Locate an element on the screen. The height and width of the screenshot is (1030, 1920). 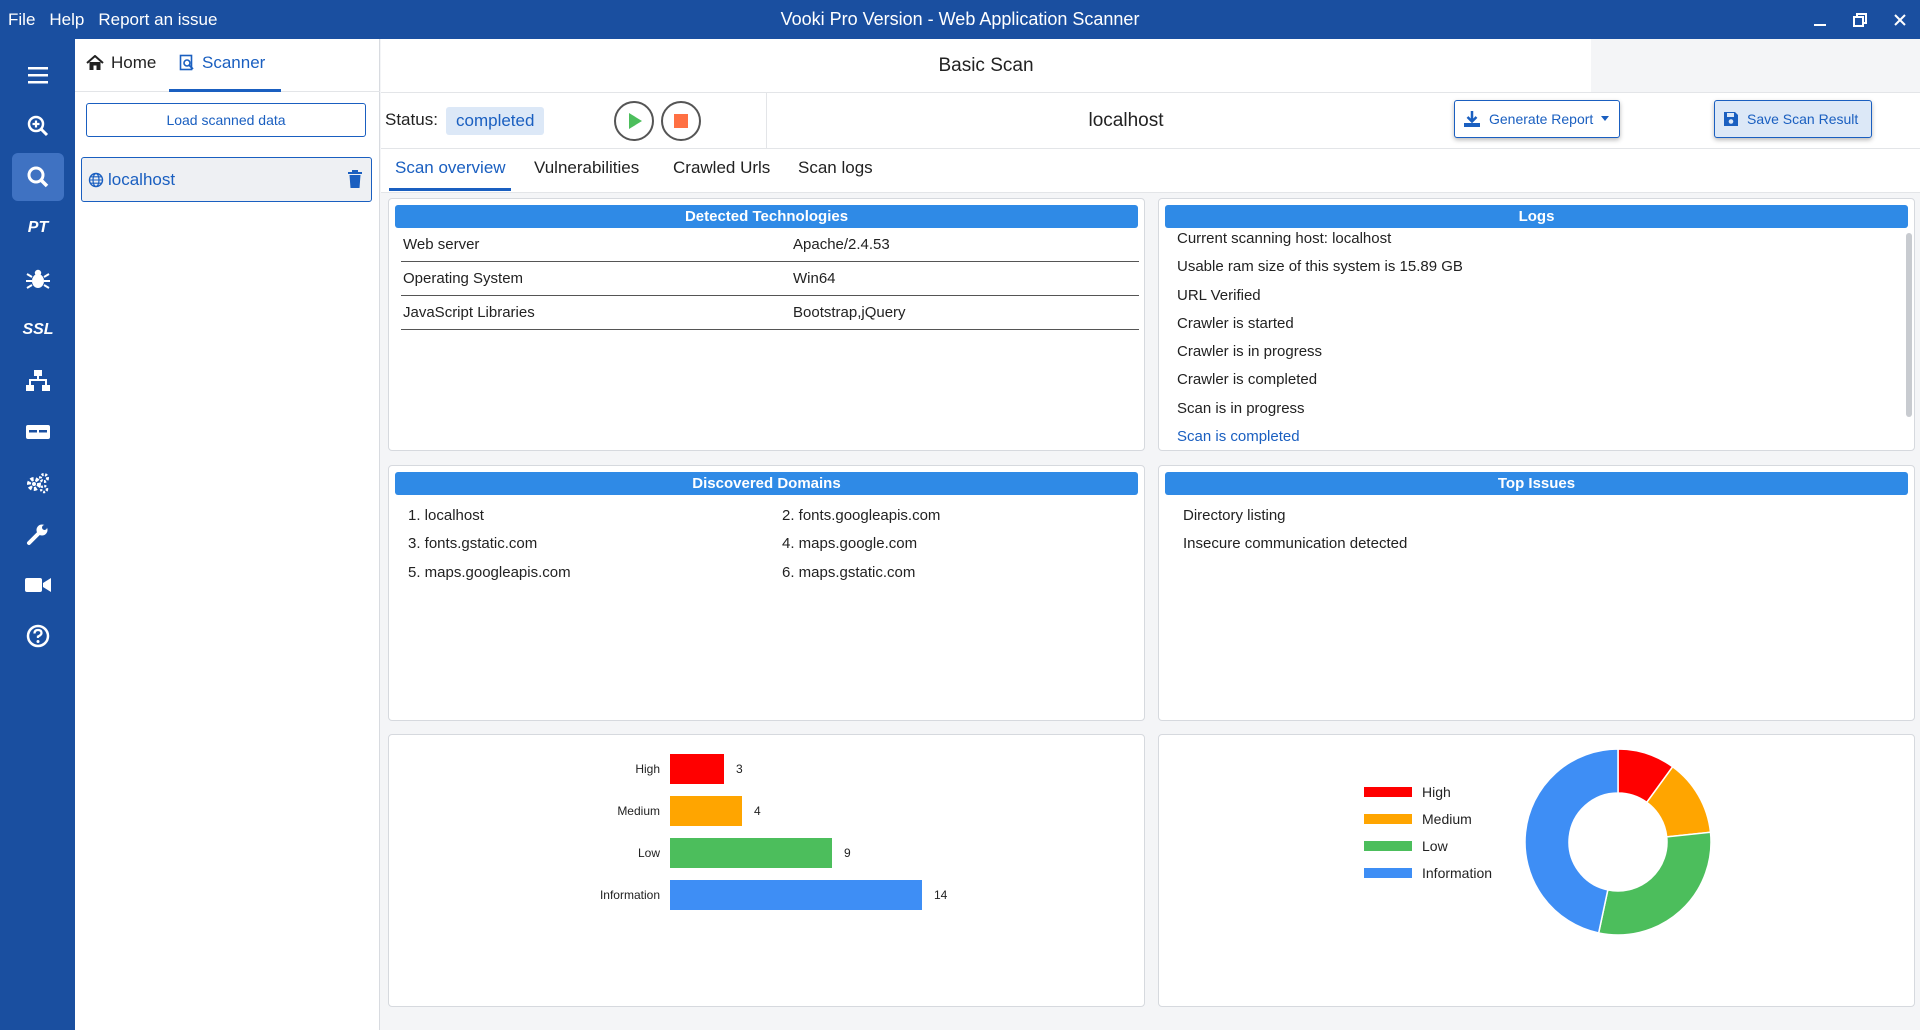
detected-technologies-title: Detected Technologies is located at coordinates (766, 216).